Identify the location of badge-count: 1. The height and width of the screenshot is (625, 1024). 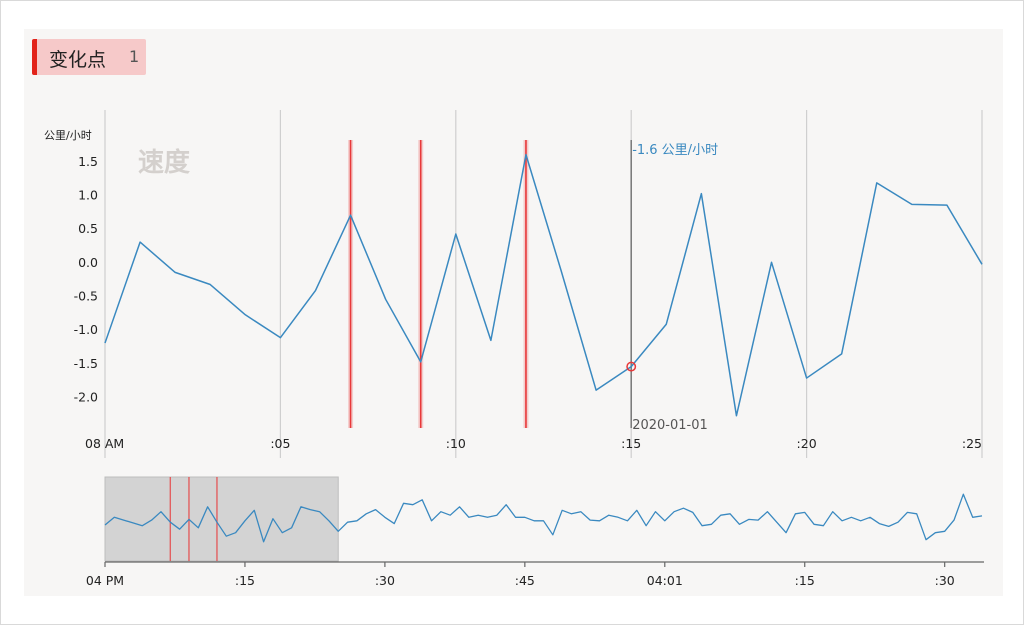
(134, 56).